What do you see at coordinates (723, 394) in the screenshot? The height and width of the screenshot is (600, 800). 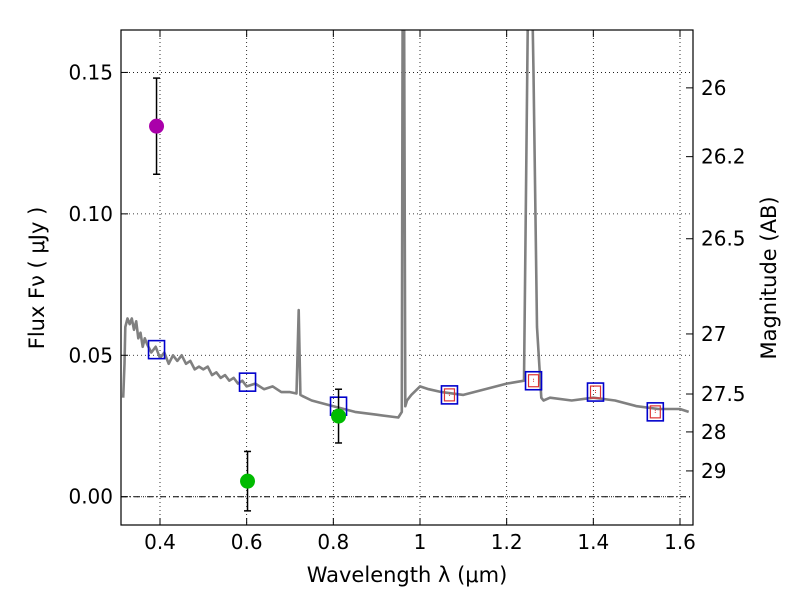 I see `mag-tick-label: 27.5` at bounding box center [723, 394].